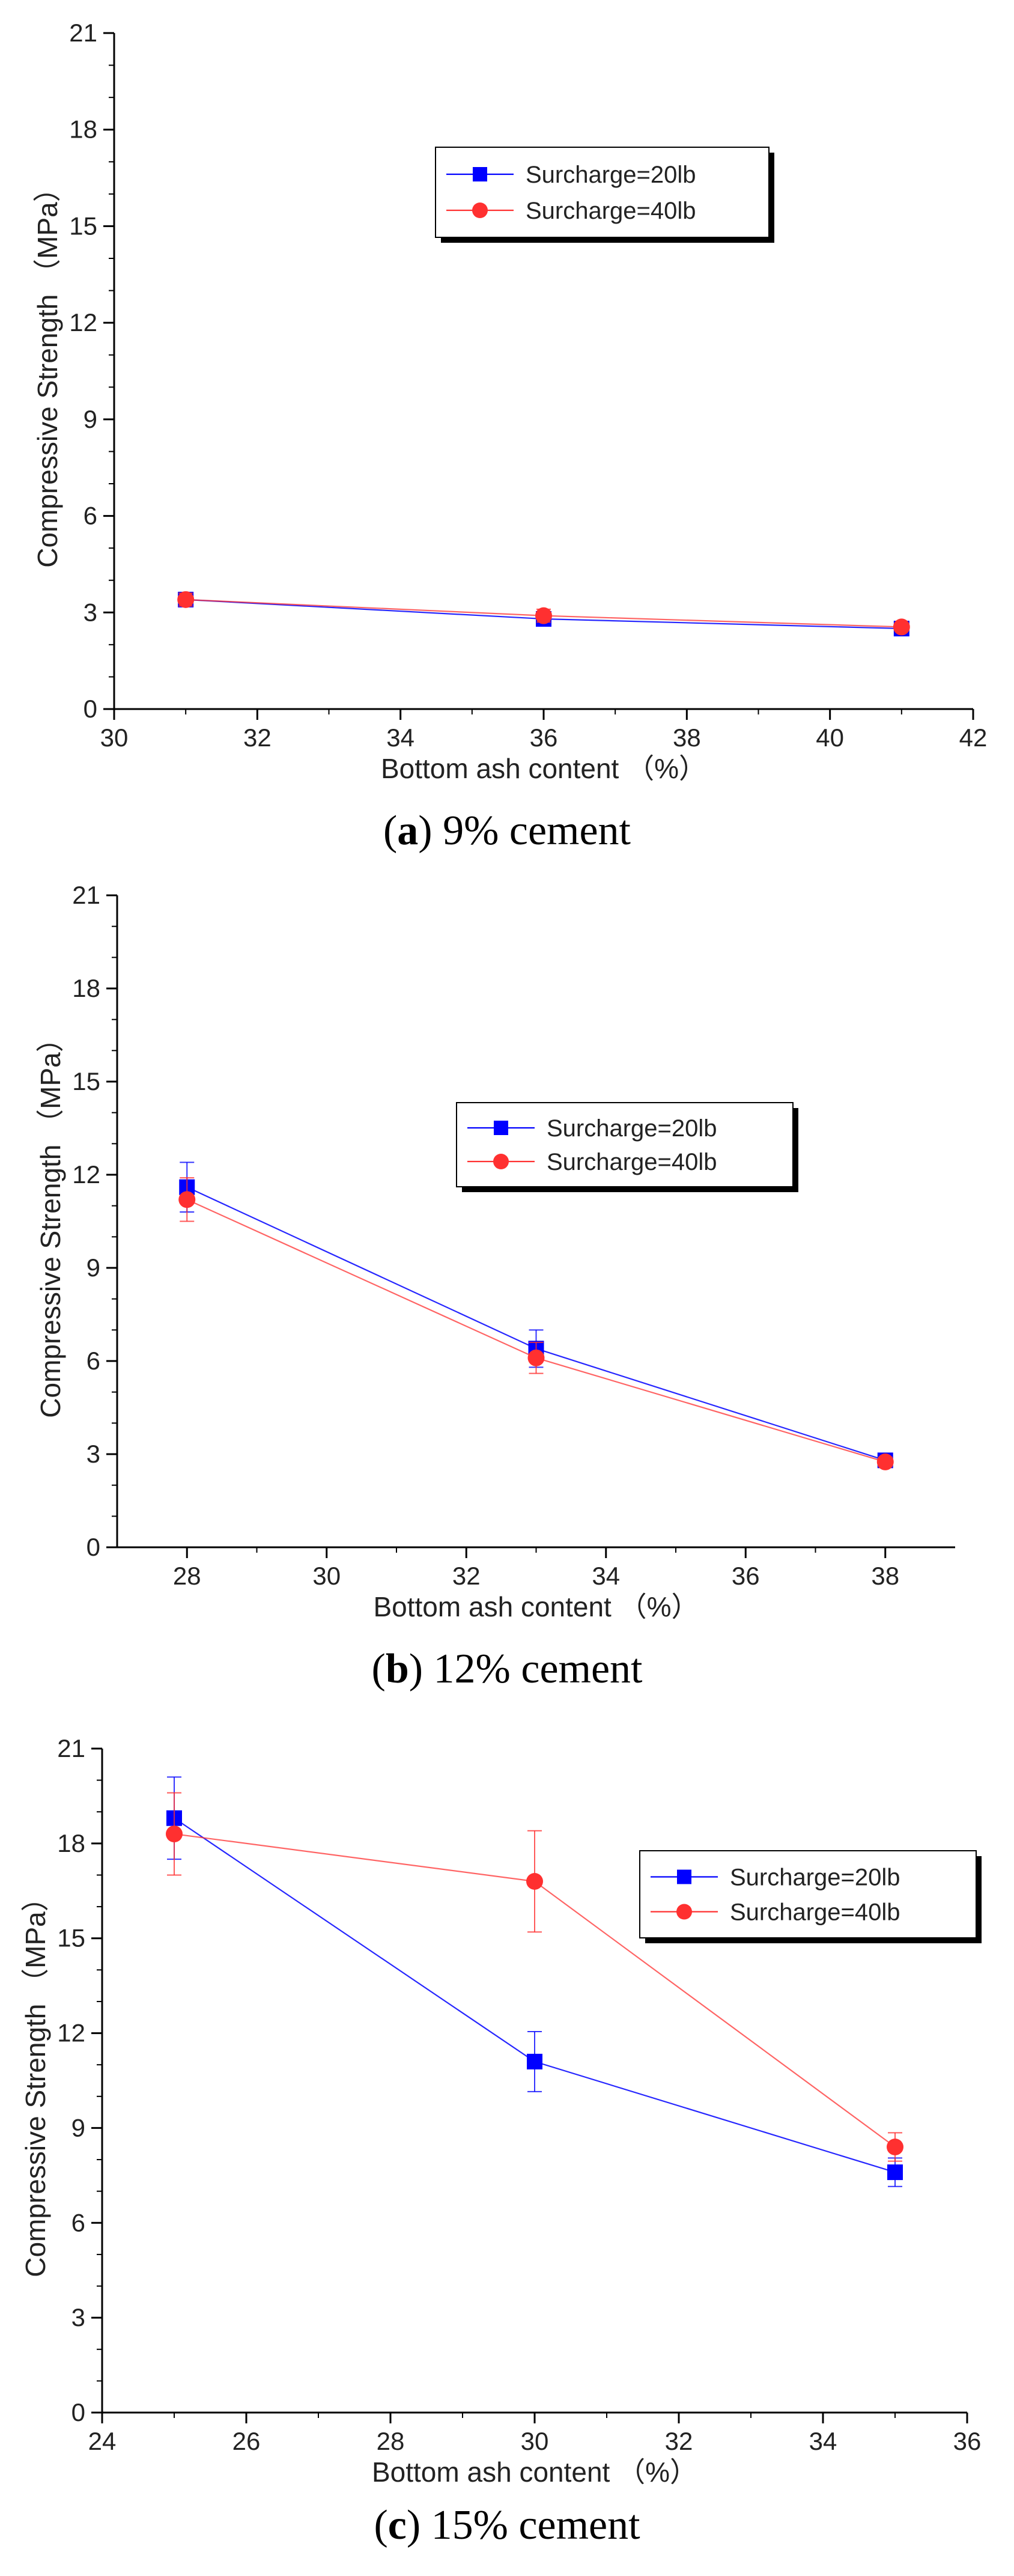 This screenshot has width=1014, height=2576. Describe the element at coordinates (830, 737) in the screenshot. I see `x-tick-label: 40` at that location.